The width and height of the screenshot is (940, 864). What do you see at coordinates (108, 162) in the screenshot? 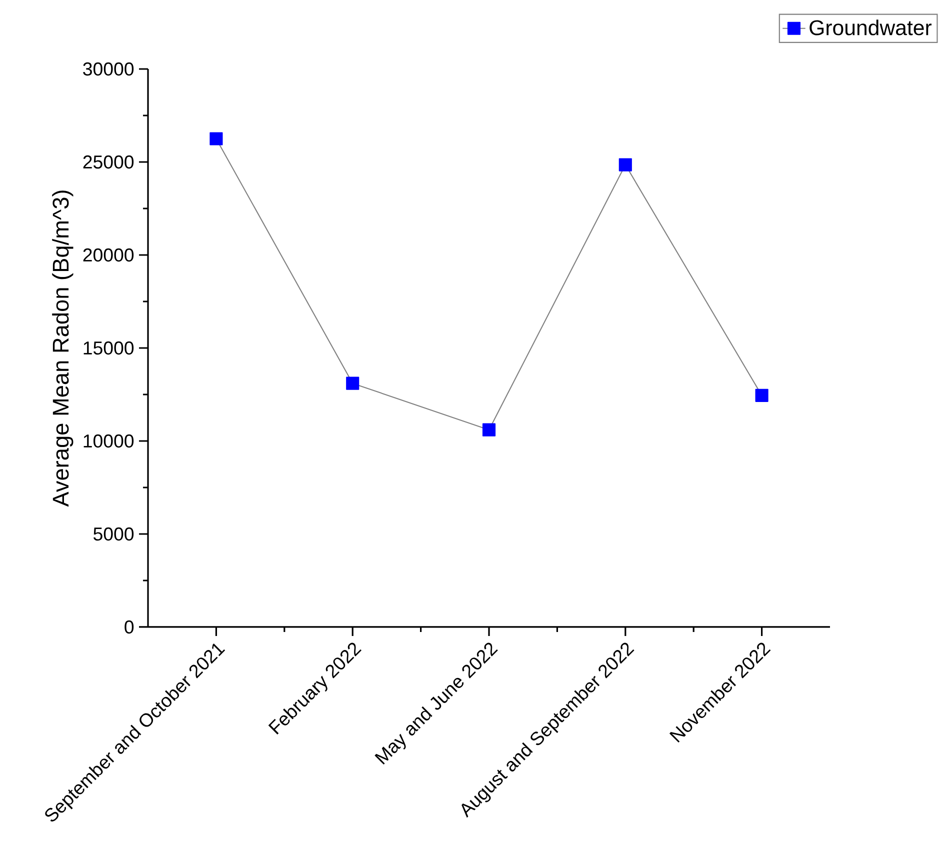
I see `y-tick-label: 25000` at bounding box center [108, 162].